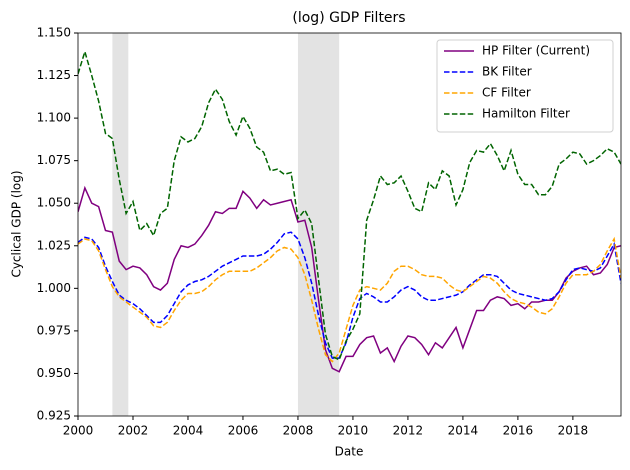 Image resolution: width=630 pixels, height=470 pixels. I want to click on legend-label: Hamilton Filter, so click(526, 114).